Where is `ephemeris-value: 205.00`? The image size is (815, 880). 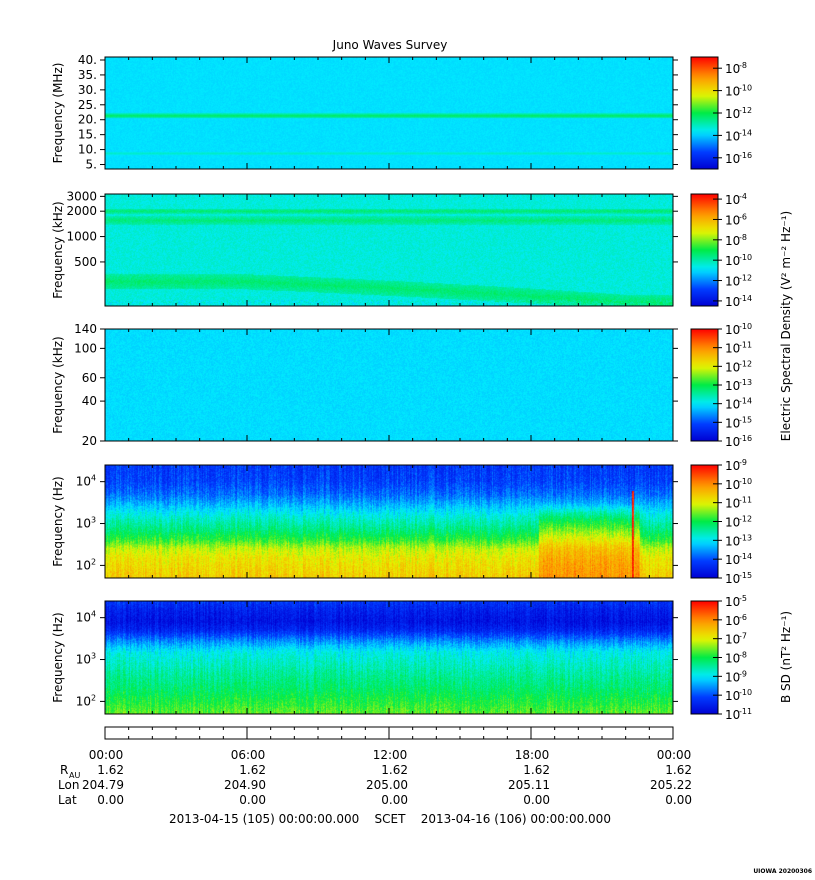 ephemeris-value: 205.00 is located at coordinates (387, 785).